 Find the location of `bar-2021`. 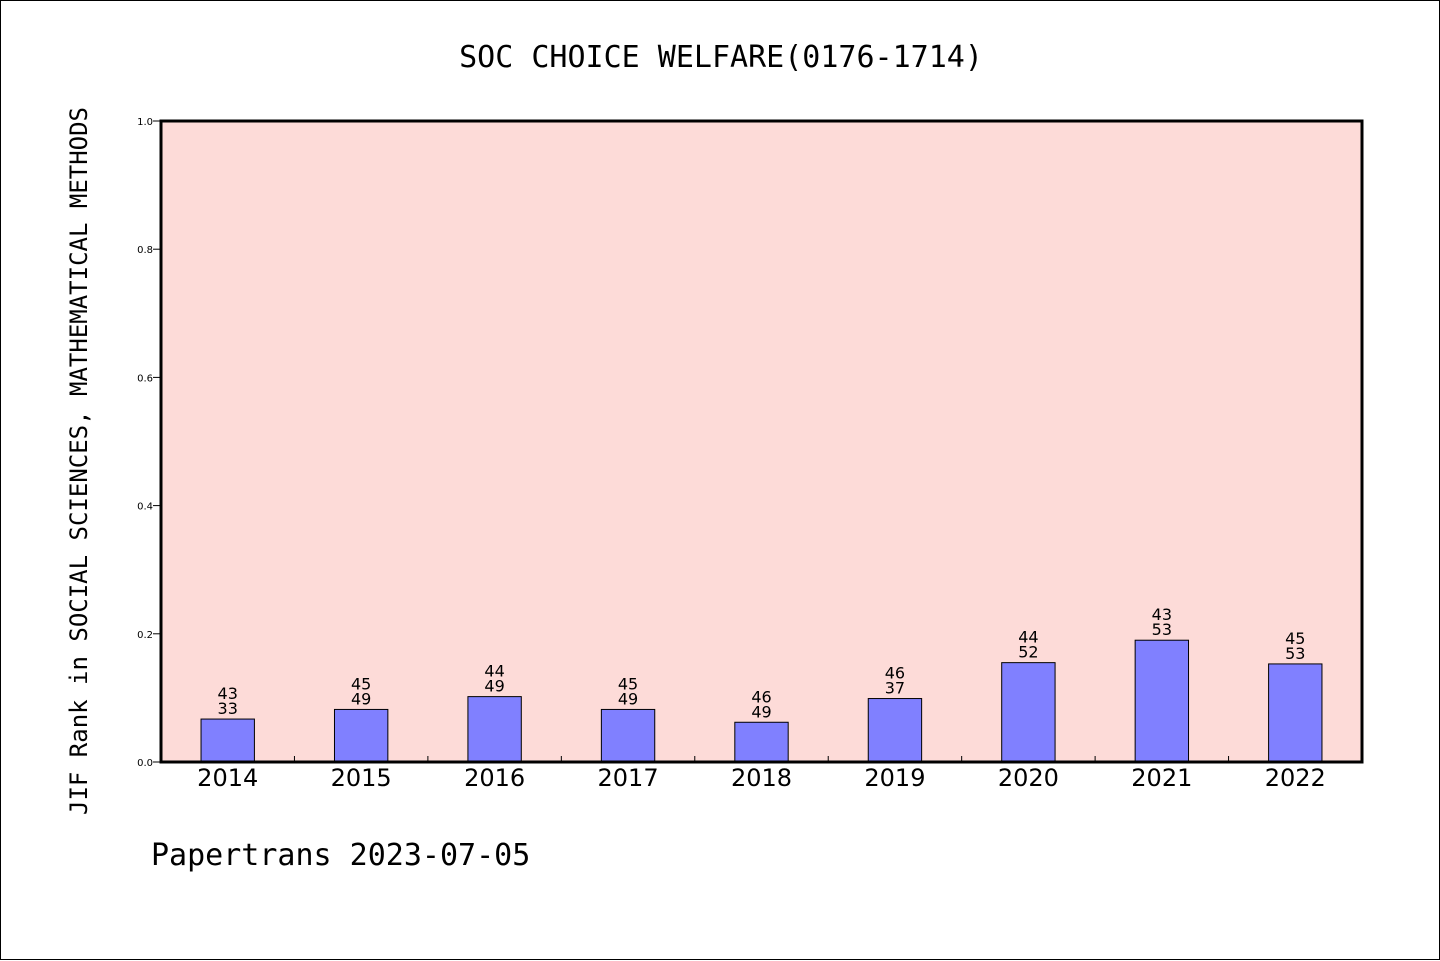

bar-2021 is located at coordinates (1162, 701).